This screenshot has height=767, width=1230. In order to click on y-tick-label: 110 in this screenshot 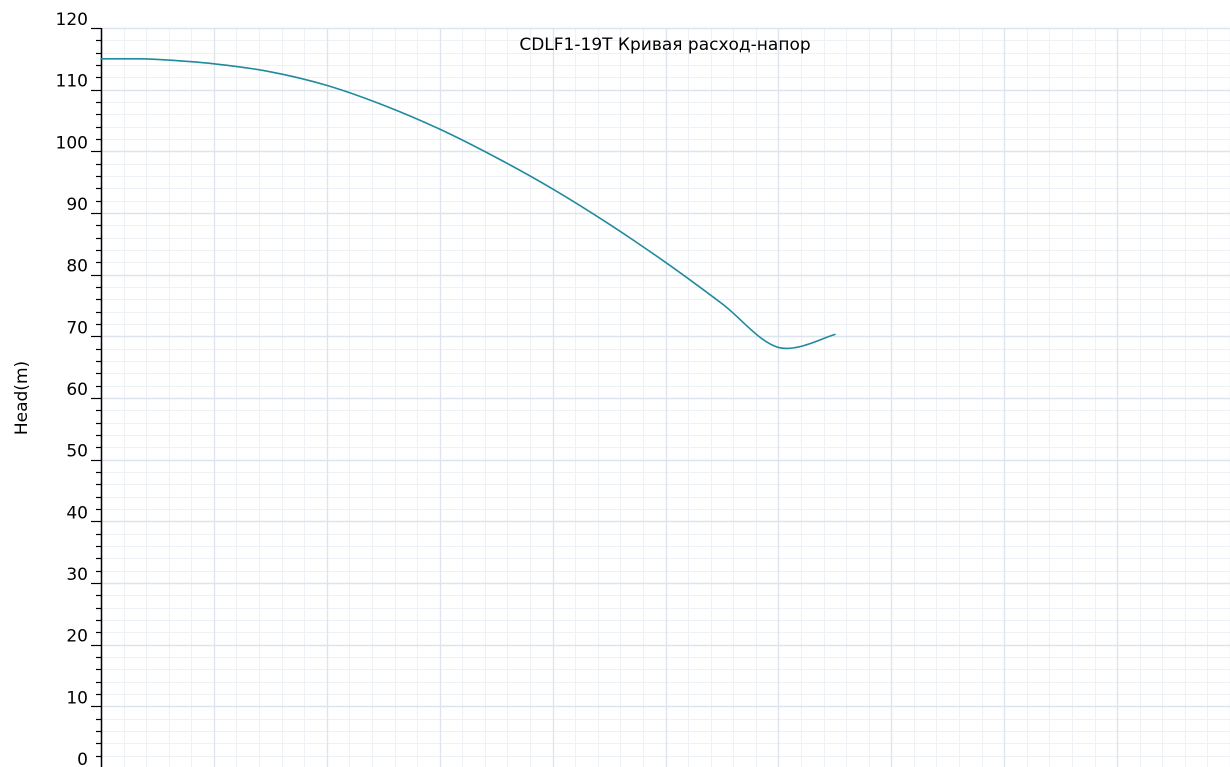, I will do `click(72, 82)`.